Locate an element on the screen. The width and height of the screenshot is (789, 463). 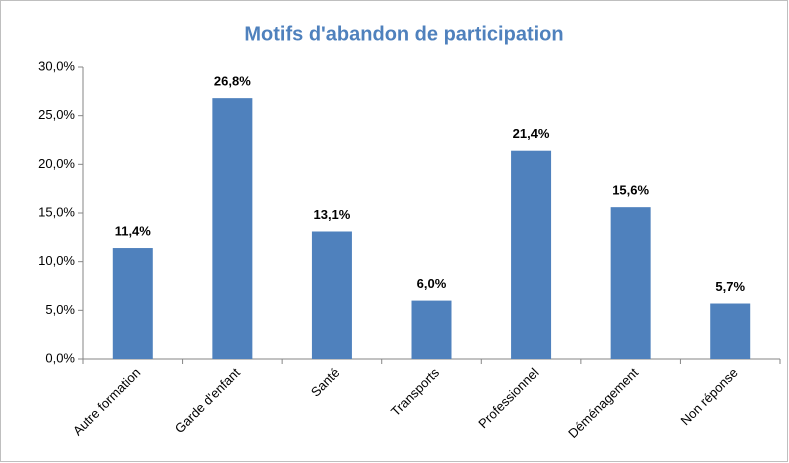
value-label: 13,1% is located at coordinates (331, 214).